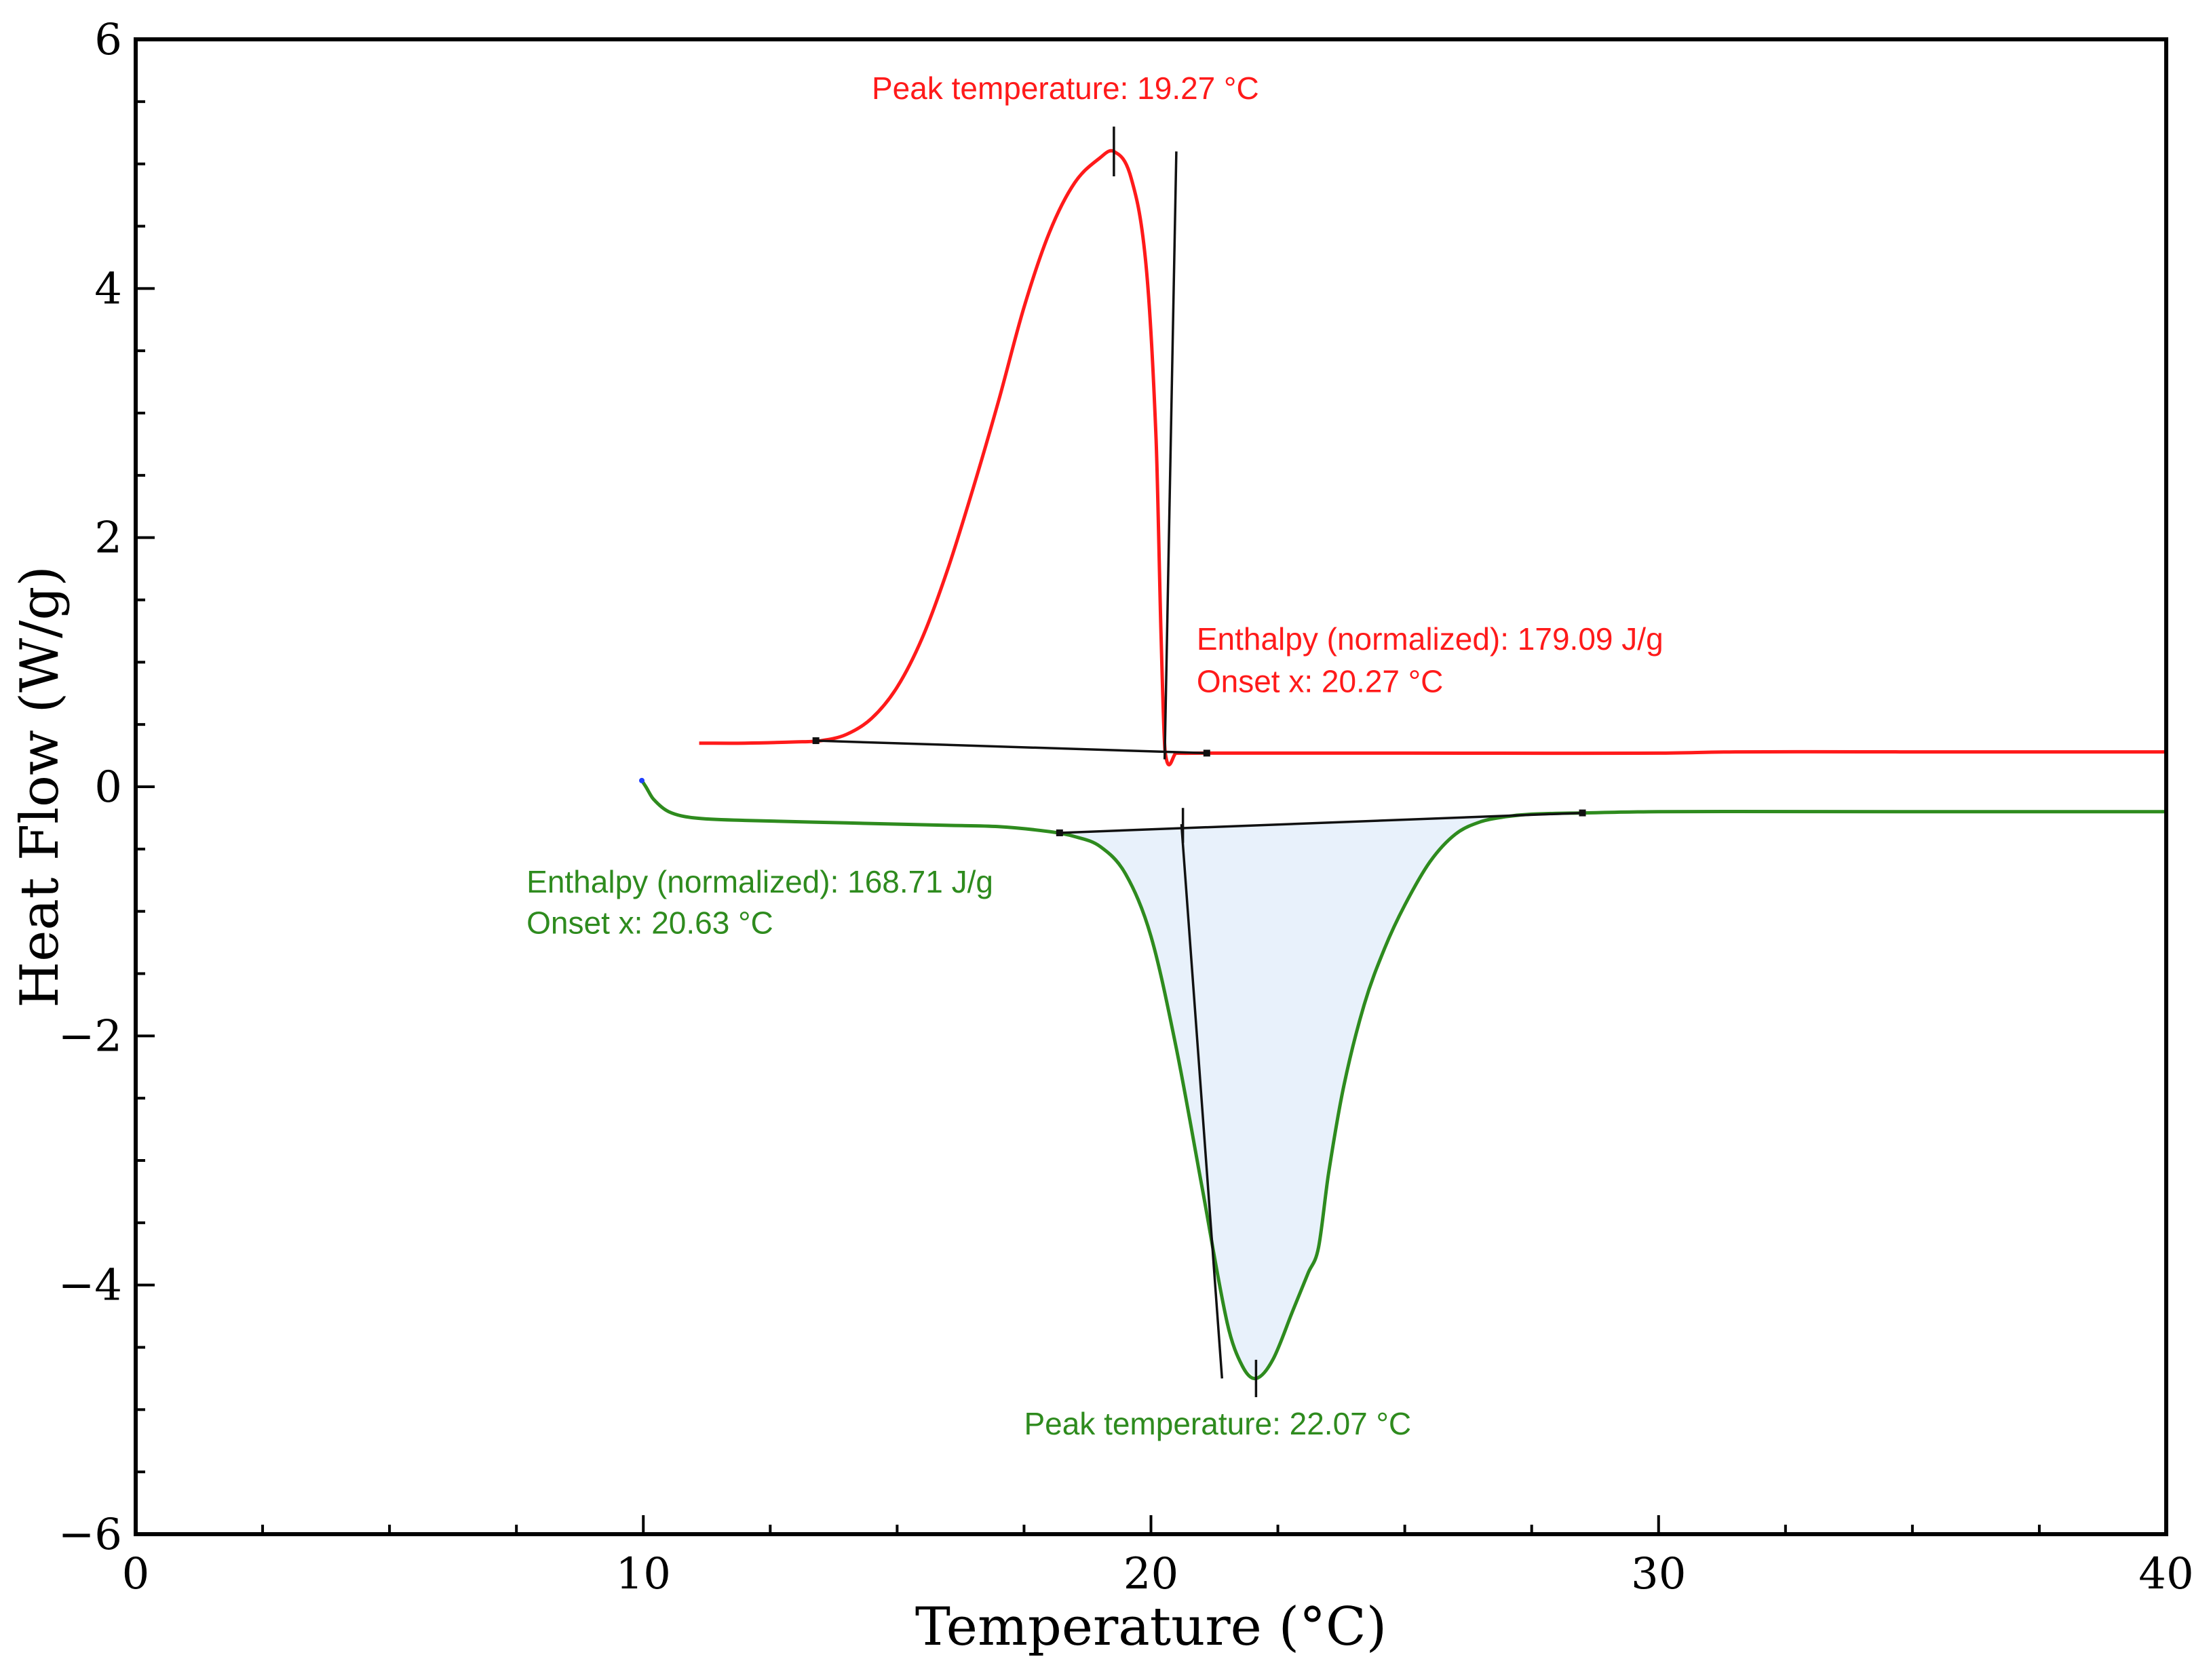  I want to click on green-start-dot, so click(642, 780).